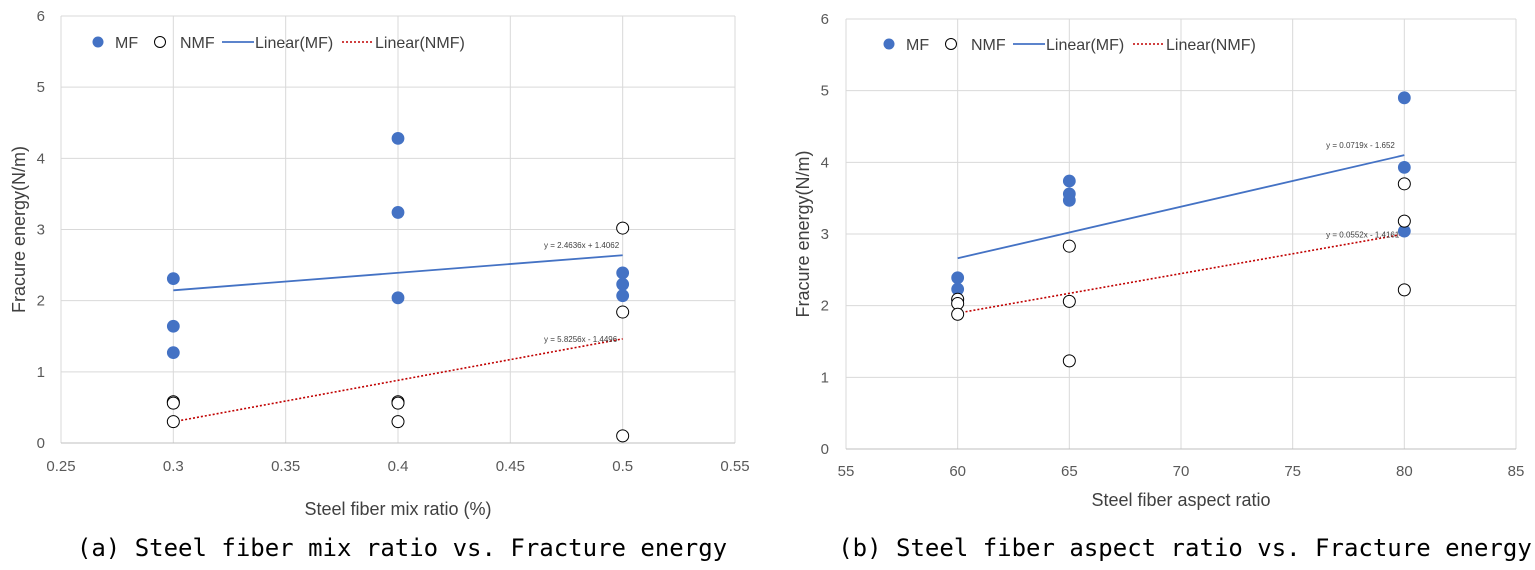 Image resolution: width=1535 pixels, height=570 pixels. I want to click on x-tick-label: 85, so click(1516, 471).